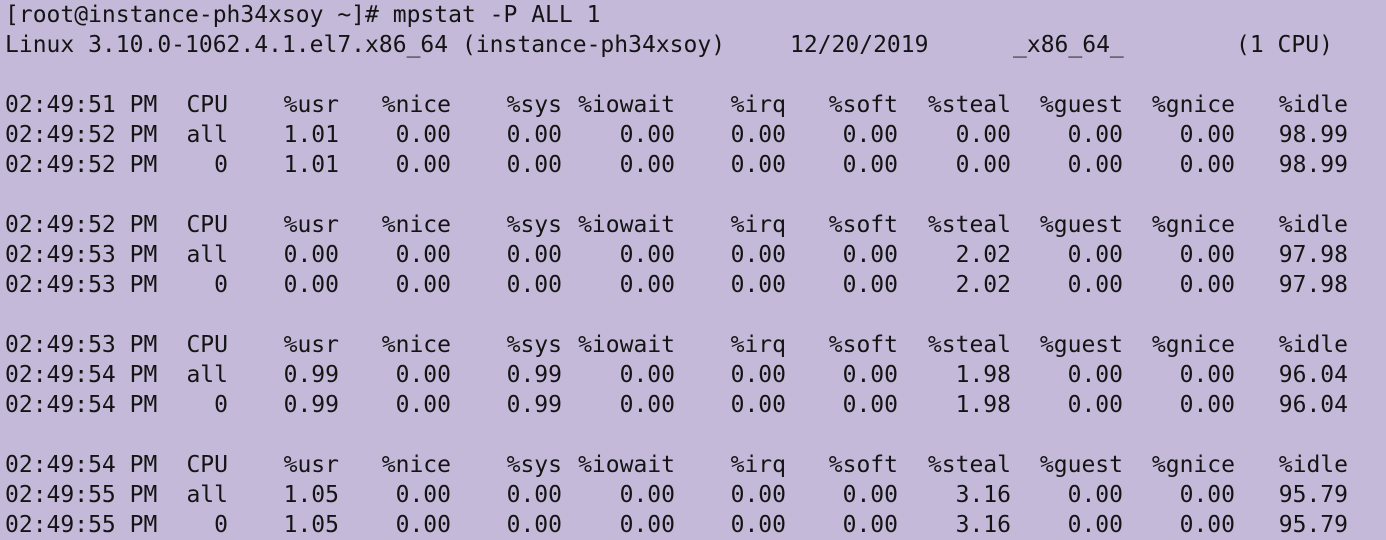 The height and width of the screenshot is (540, 1386). What do you see at coordinates (1284, 45) in the screenshot?
I see `cpu-count: (1 CPU)` at bounding box center [1284, 45].